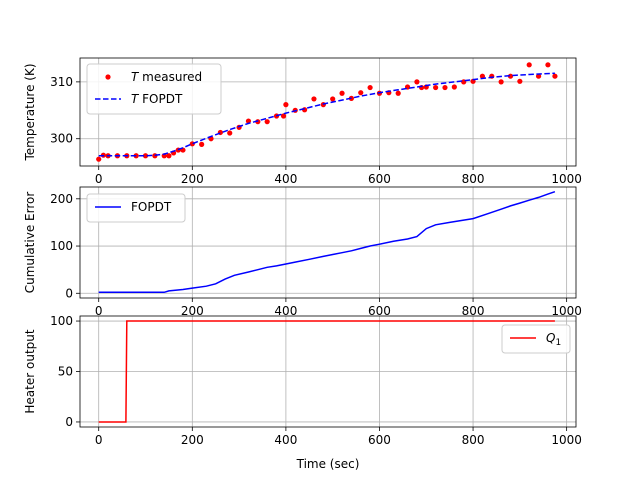 The width and height of the screenshot is (640, 480). I want to click on legend-label: T FOPDT, so click(157, 99).